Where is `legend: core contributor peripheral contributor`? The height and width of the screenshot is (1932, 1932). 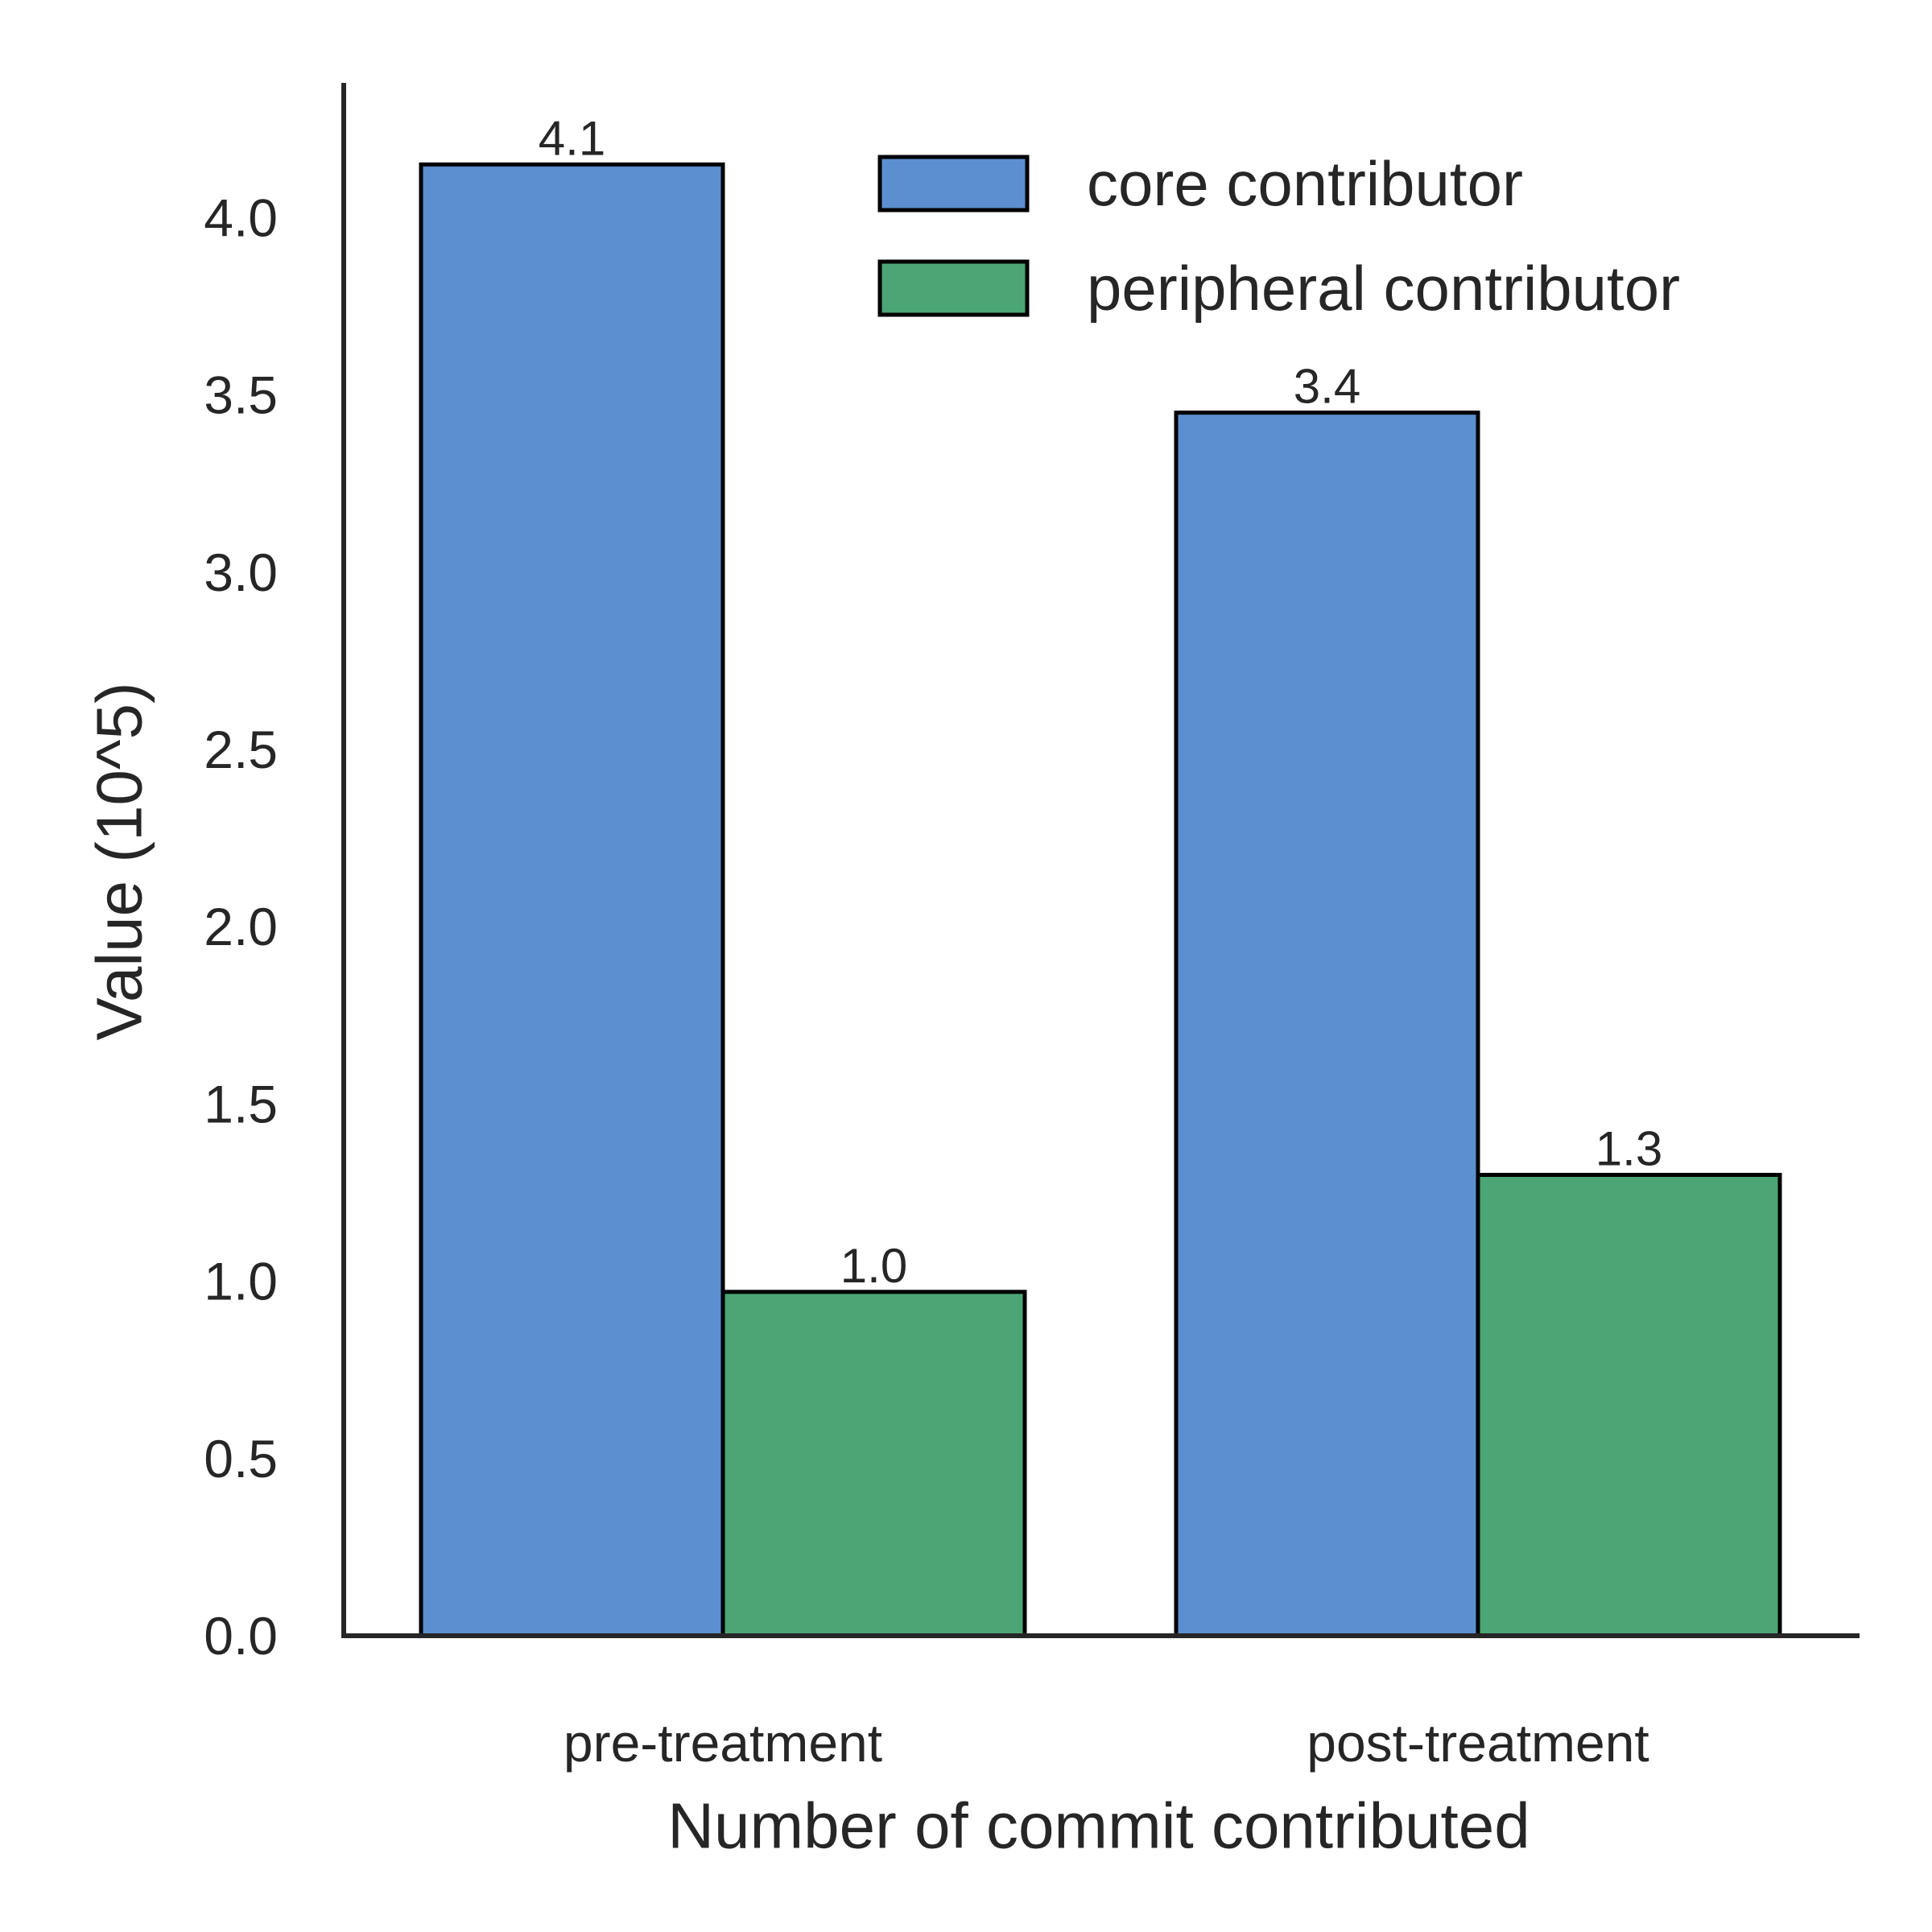 legend: core contributor peripheral contributor is located at coordinates (1278, 236).